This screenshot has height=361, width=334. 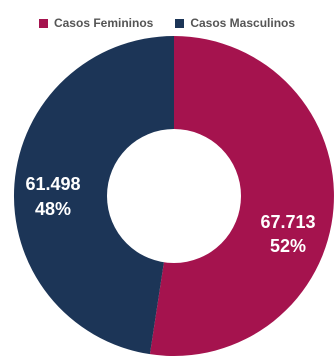 What do you see at coordinates (103, 23) in the screenshot?
I see `legend-label-femininos: Casos Femininos` at bounding box center [103, 23].